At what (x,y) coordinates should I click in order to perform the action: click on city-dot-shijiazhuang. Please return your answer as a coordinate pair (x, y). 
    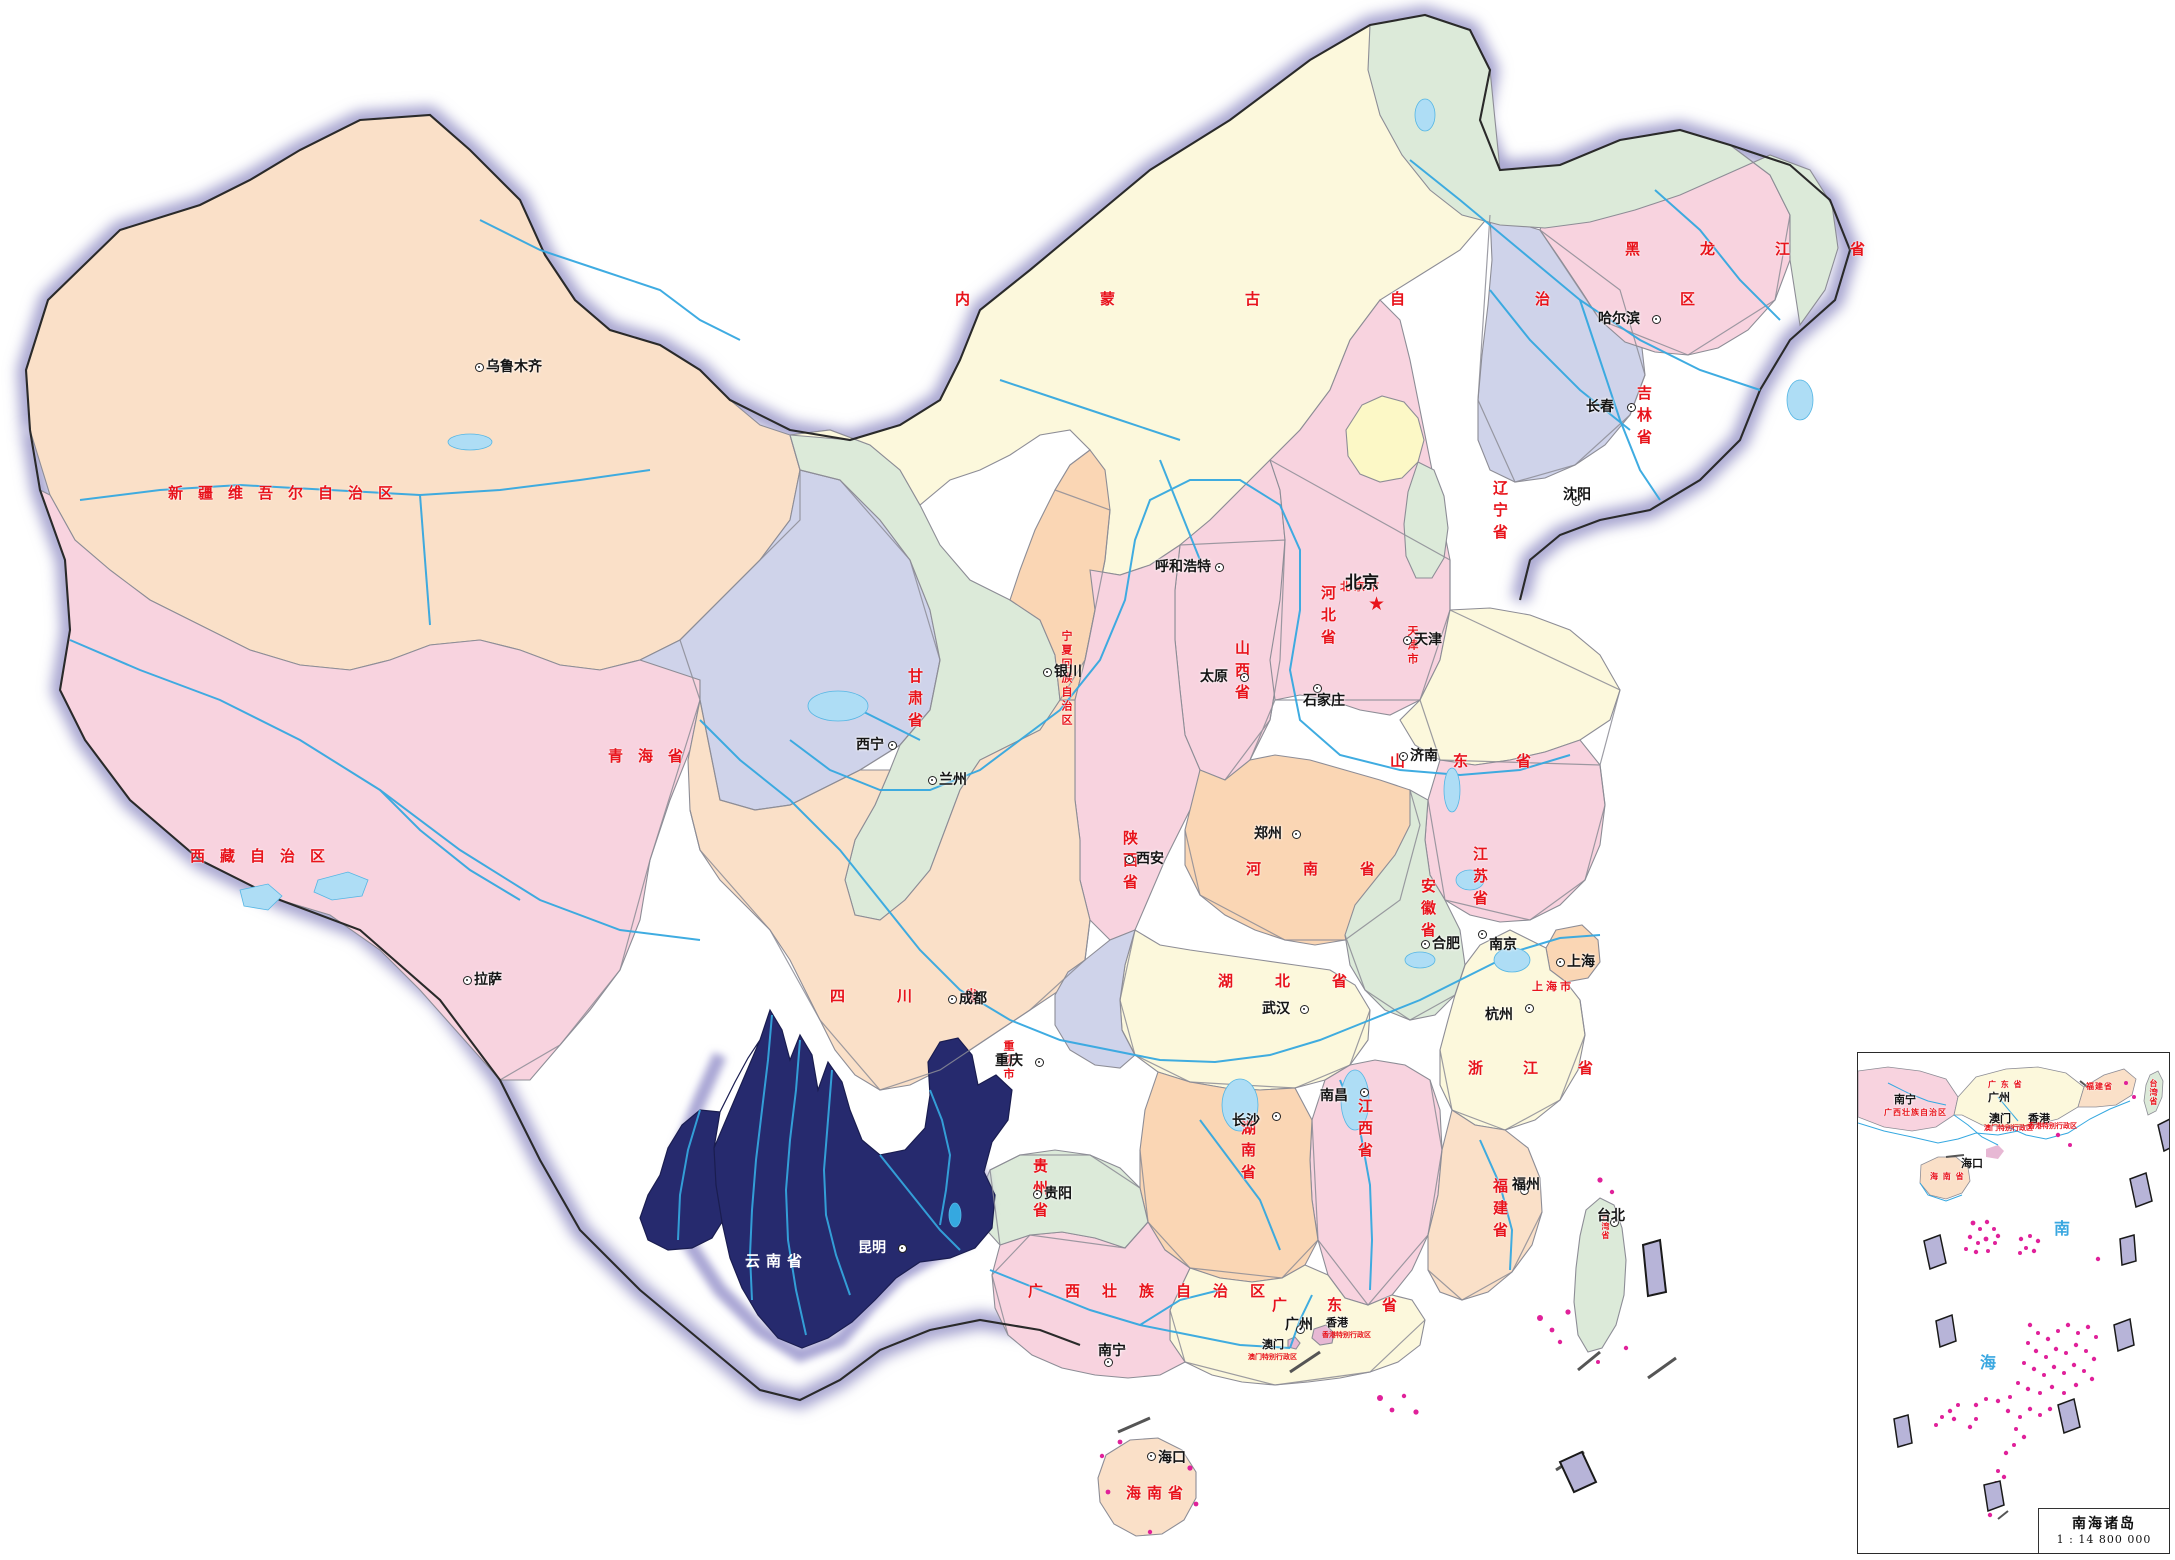
    Looking at the image, I should click on (1317, 688).